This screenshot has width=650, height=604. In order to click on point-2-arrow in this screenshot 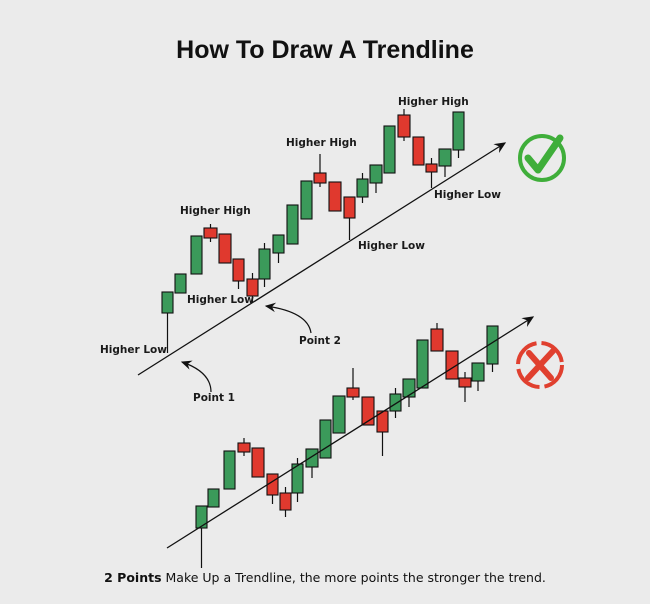, I will do `click(288, 318)`.